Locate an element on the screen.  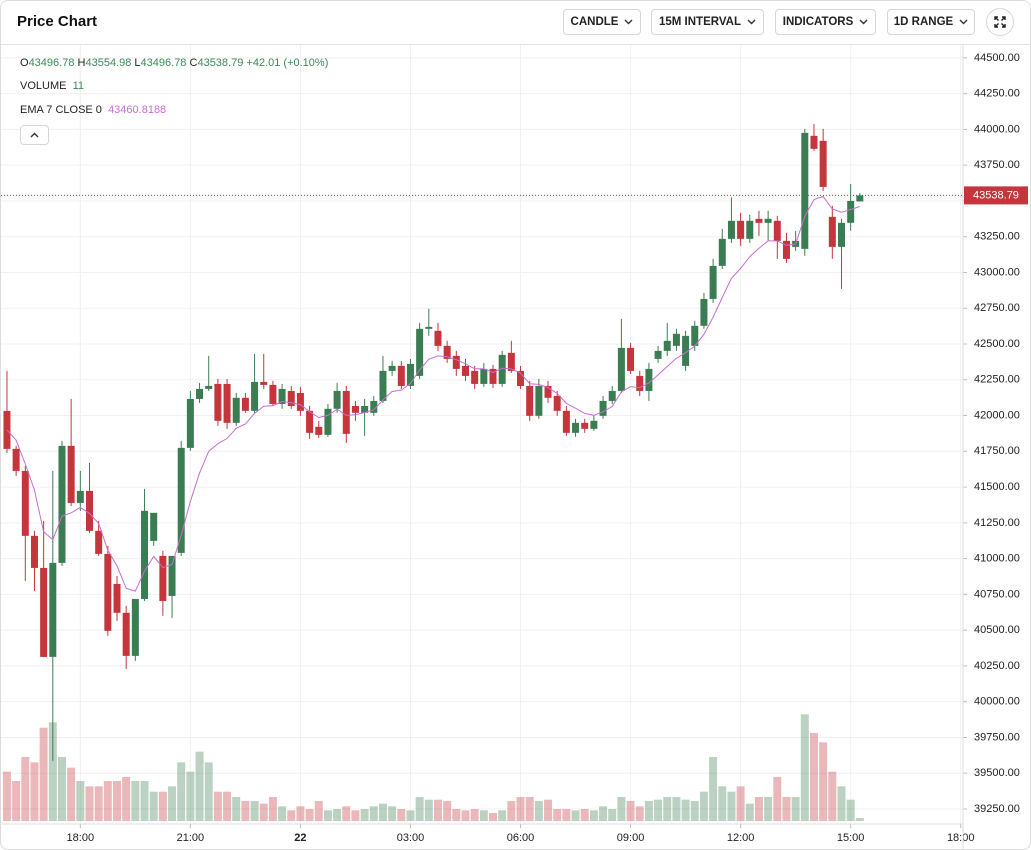
fullscreen-button is located at coordinates (1000, 22).